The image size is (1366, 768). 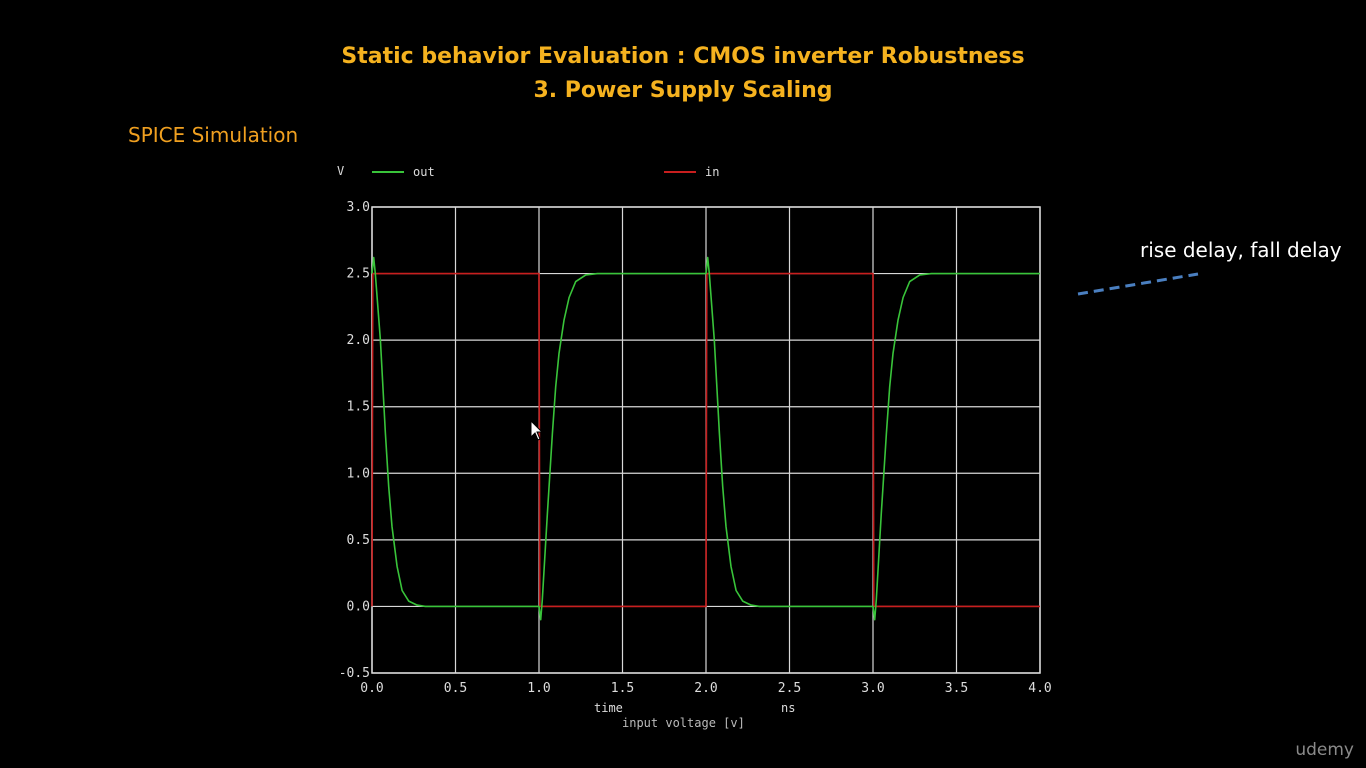 I want to click on y-tick-label: 1.0, so click(x=358, y=473).